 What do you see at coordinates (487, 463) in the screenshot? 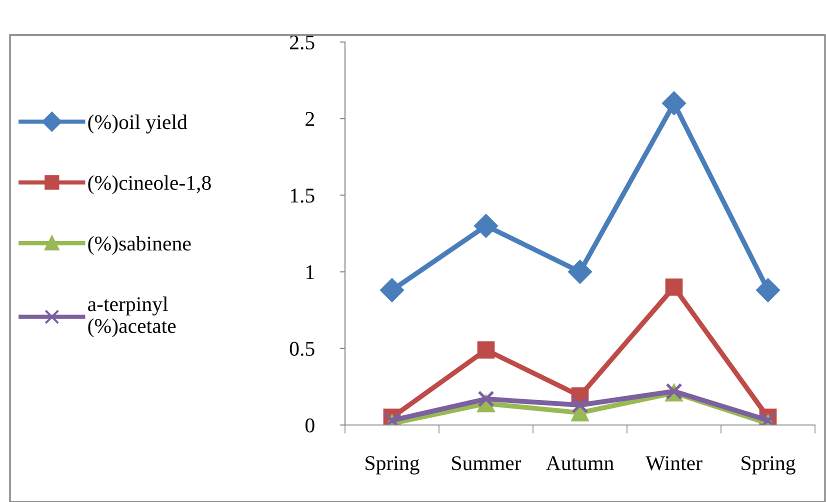
I see `x-tick-label: Summer` at bounding box center [487, 463].